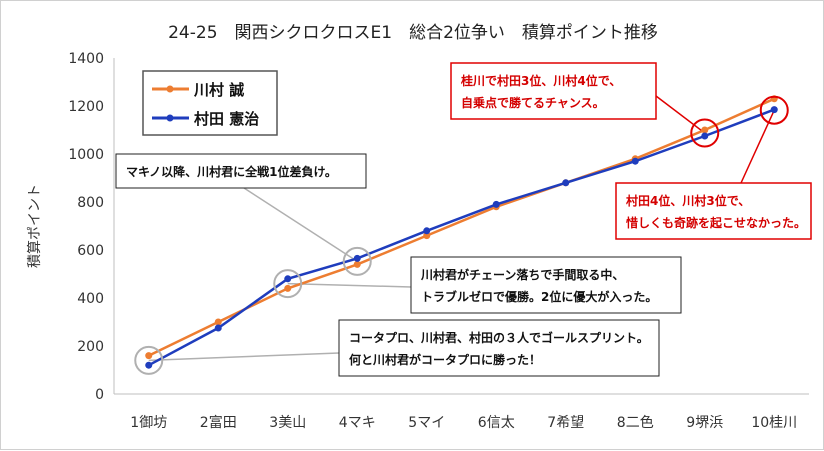 The width and height of the screenshot is (824, 451). I want to click on y-tick-label: 1000, so click(86, 155).